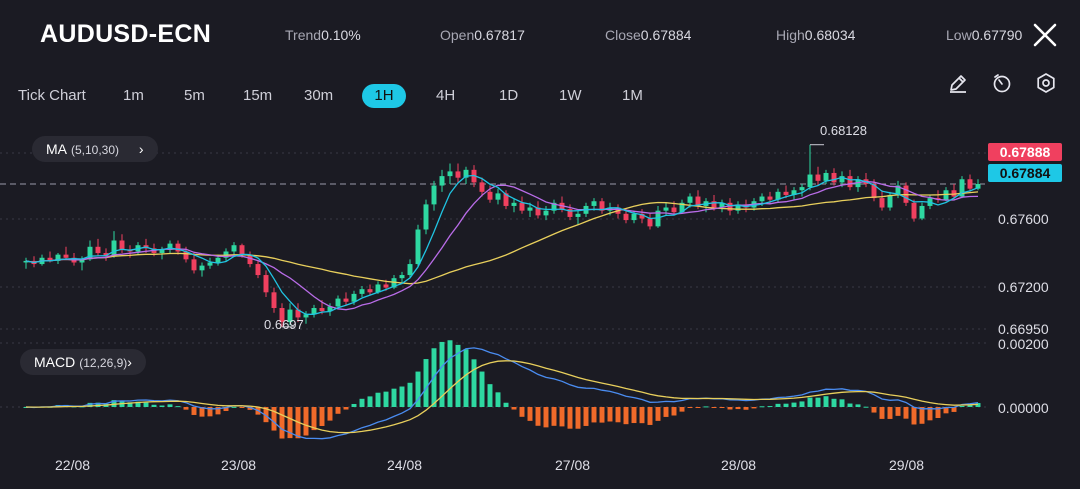  I want to click on price-axis-label: 0.67200, so click(1023, 287).